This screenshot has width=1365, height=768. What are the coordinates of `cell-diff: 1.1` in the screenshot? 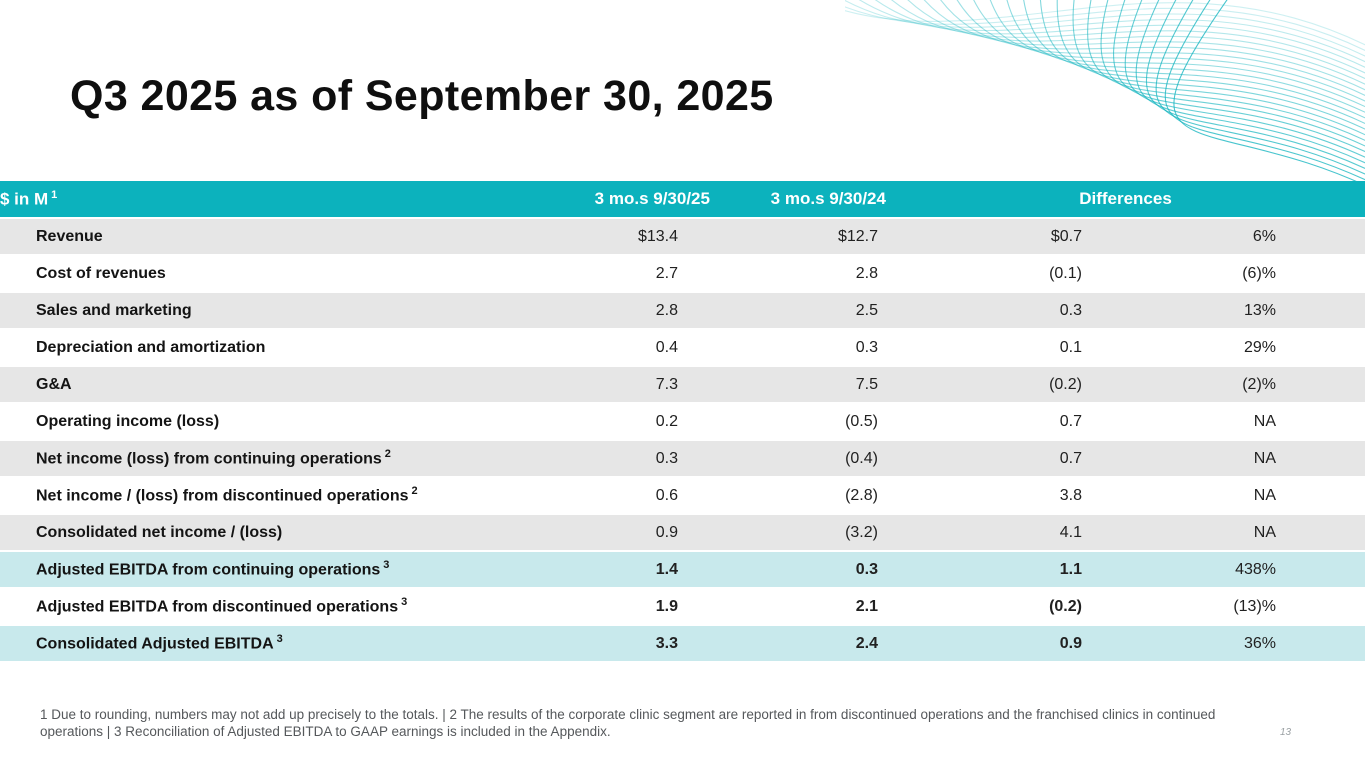 It's located at (984, 568).